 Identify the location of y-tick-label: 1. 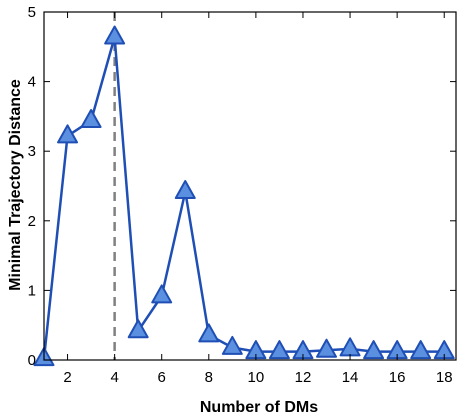
(32, 290).